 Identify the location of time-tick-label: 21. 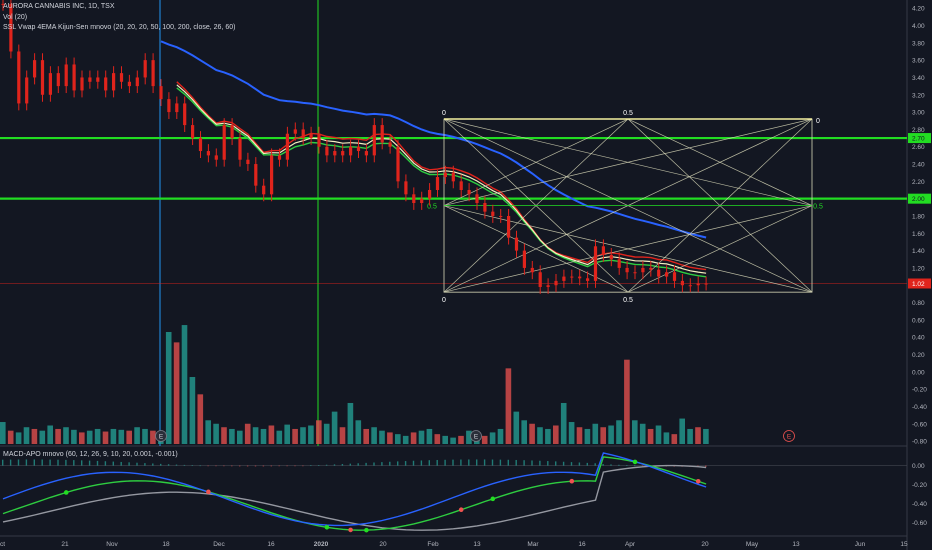
(65, 544).